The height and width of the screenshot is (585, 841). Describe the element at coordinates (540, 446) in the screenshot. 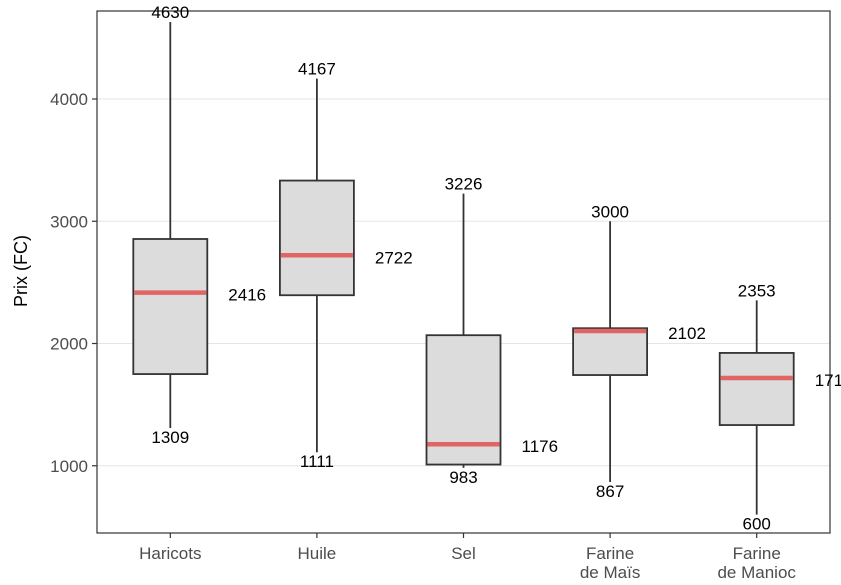

I see `median-label: 1176` at that location.